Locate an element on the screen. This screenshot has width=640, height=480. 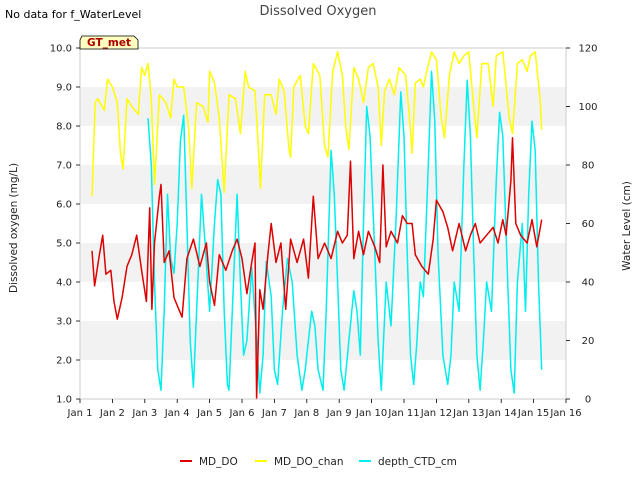
x-tick-label: Jan 8 is located at coordinates (306, 413).